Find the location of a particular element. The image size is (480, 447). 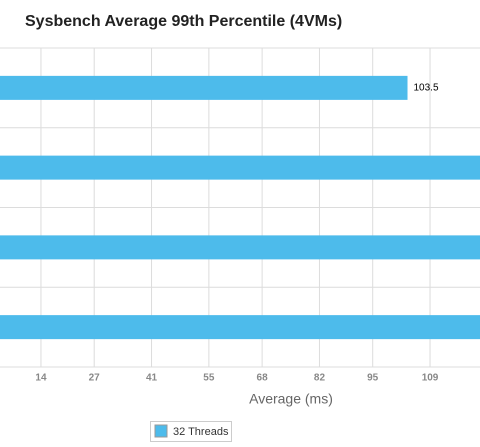

x-tick-label: 27 is located at coordinates (95, 378).